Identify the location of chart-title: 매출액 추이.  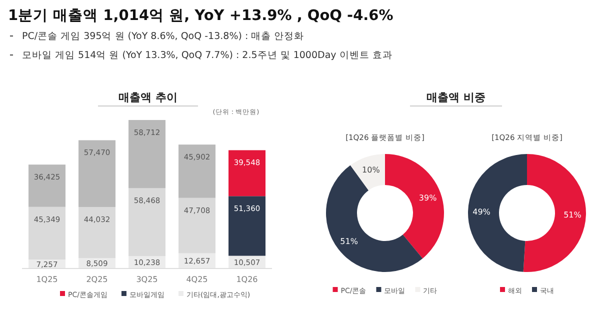
(148, 97).